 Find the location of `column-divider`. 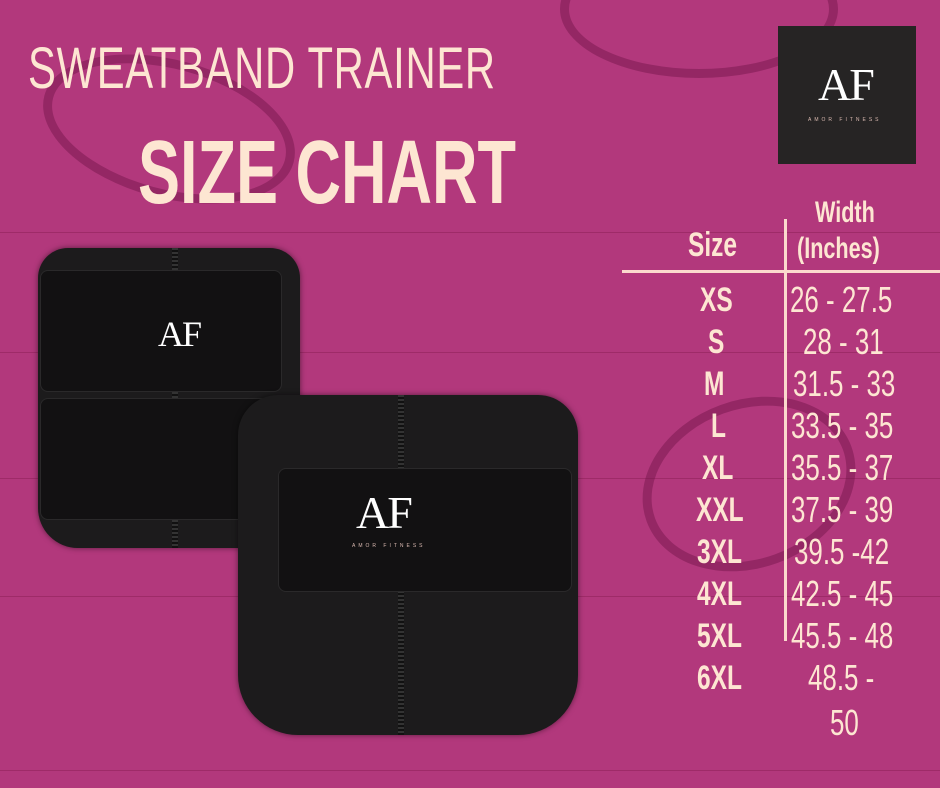

column-divider is located at coordinates (785, 430).